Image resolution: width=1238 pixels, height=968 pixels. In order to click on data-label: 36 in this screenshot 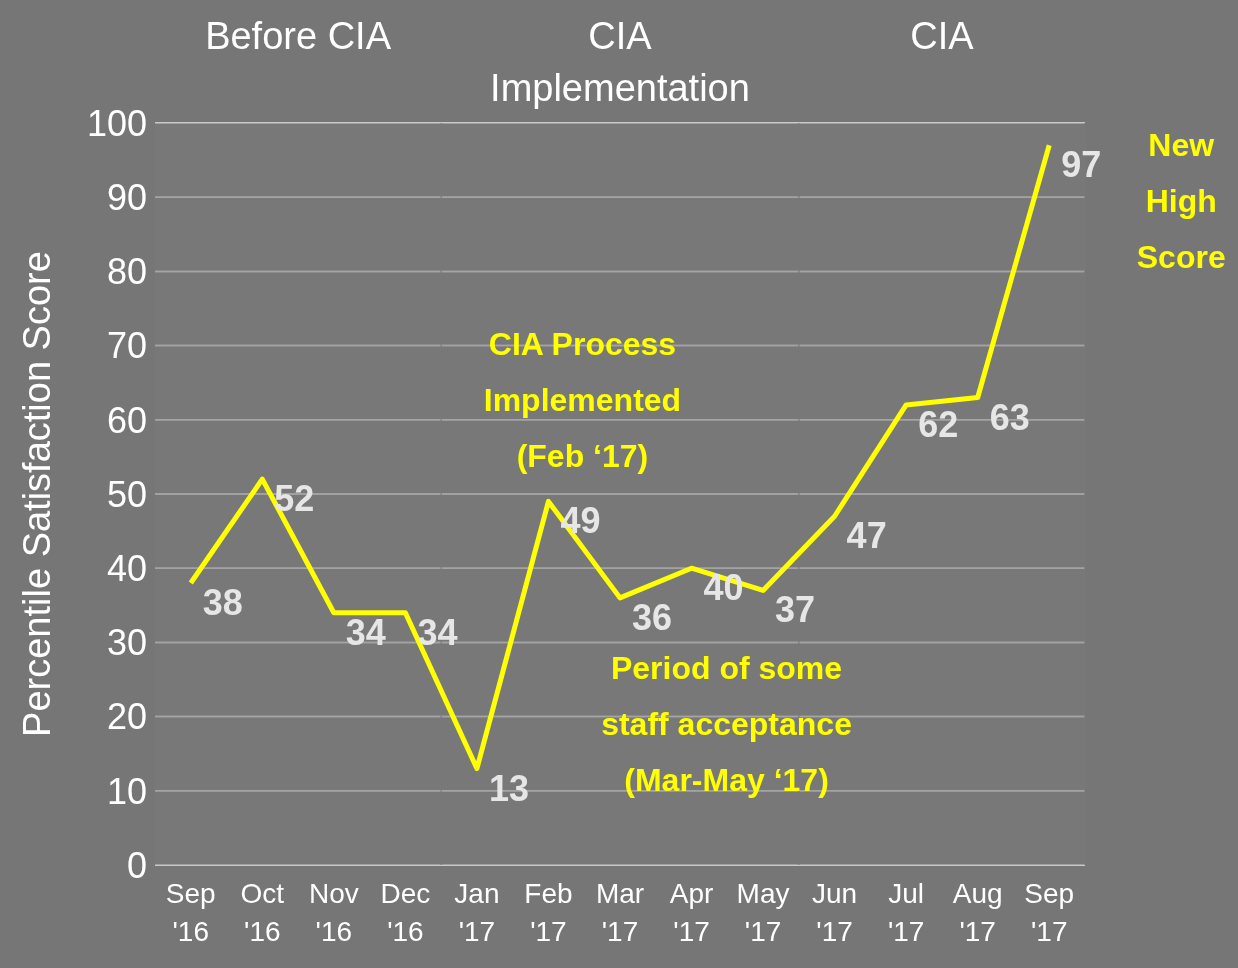, I will do `click(652, 617)`.